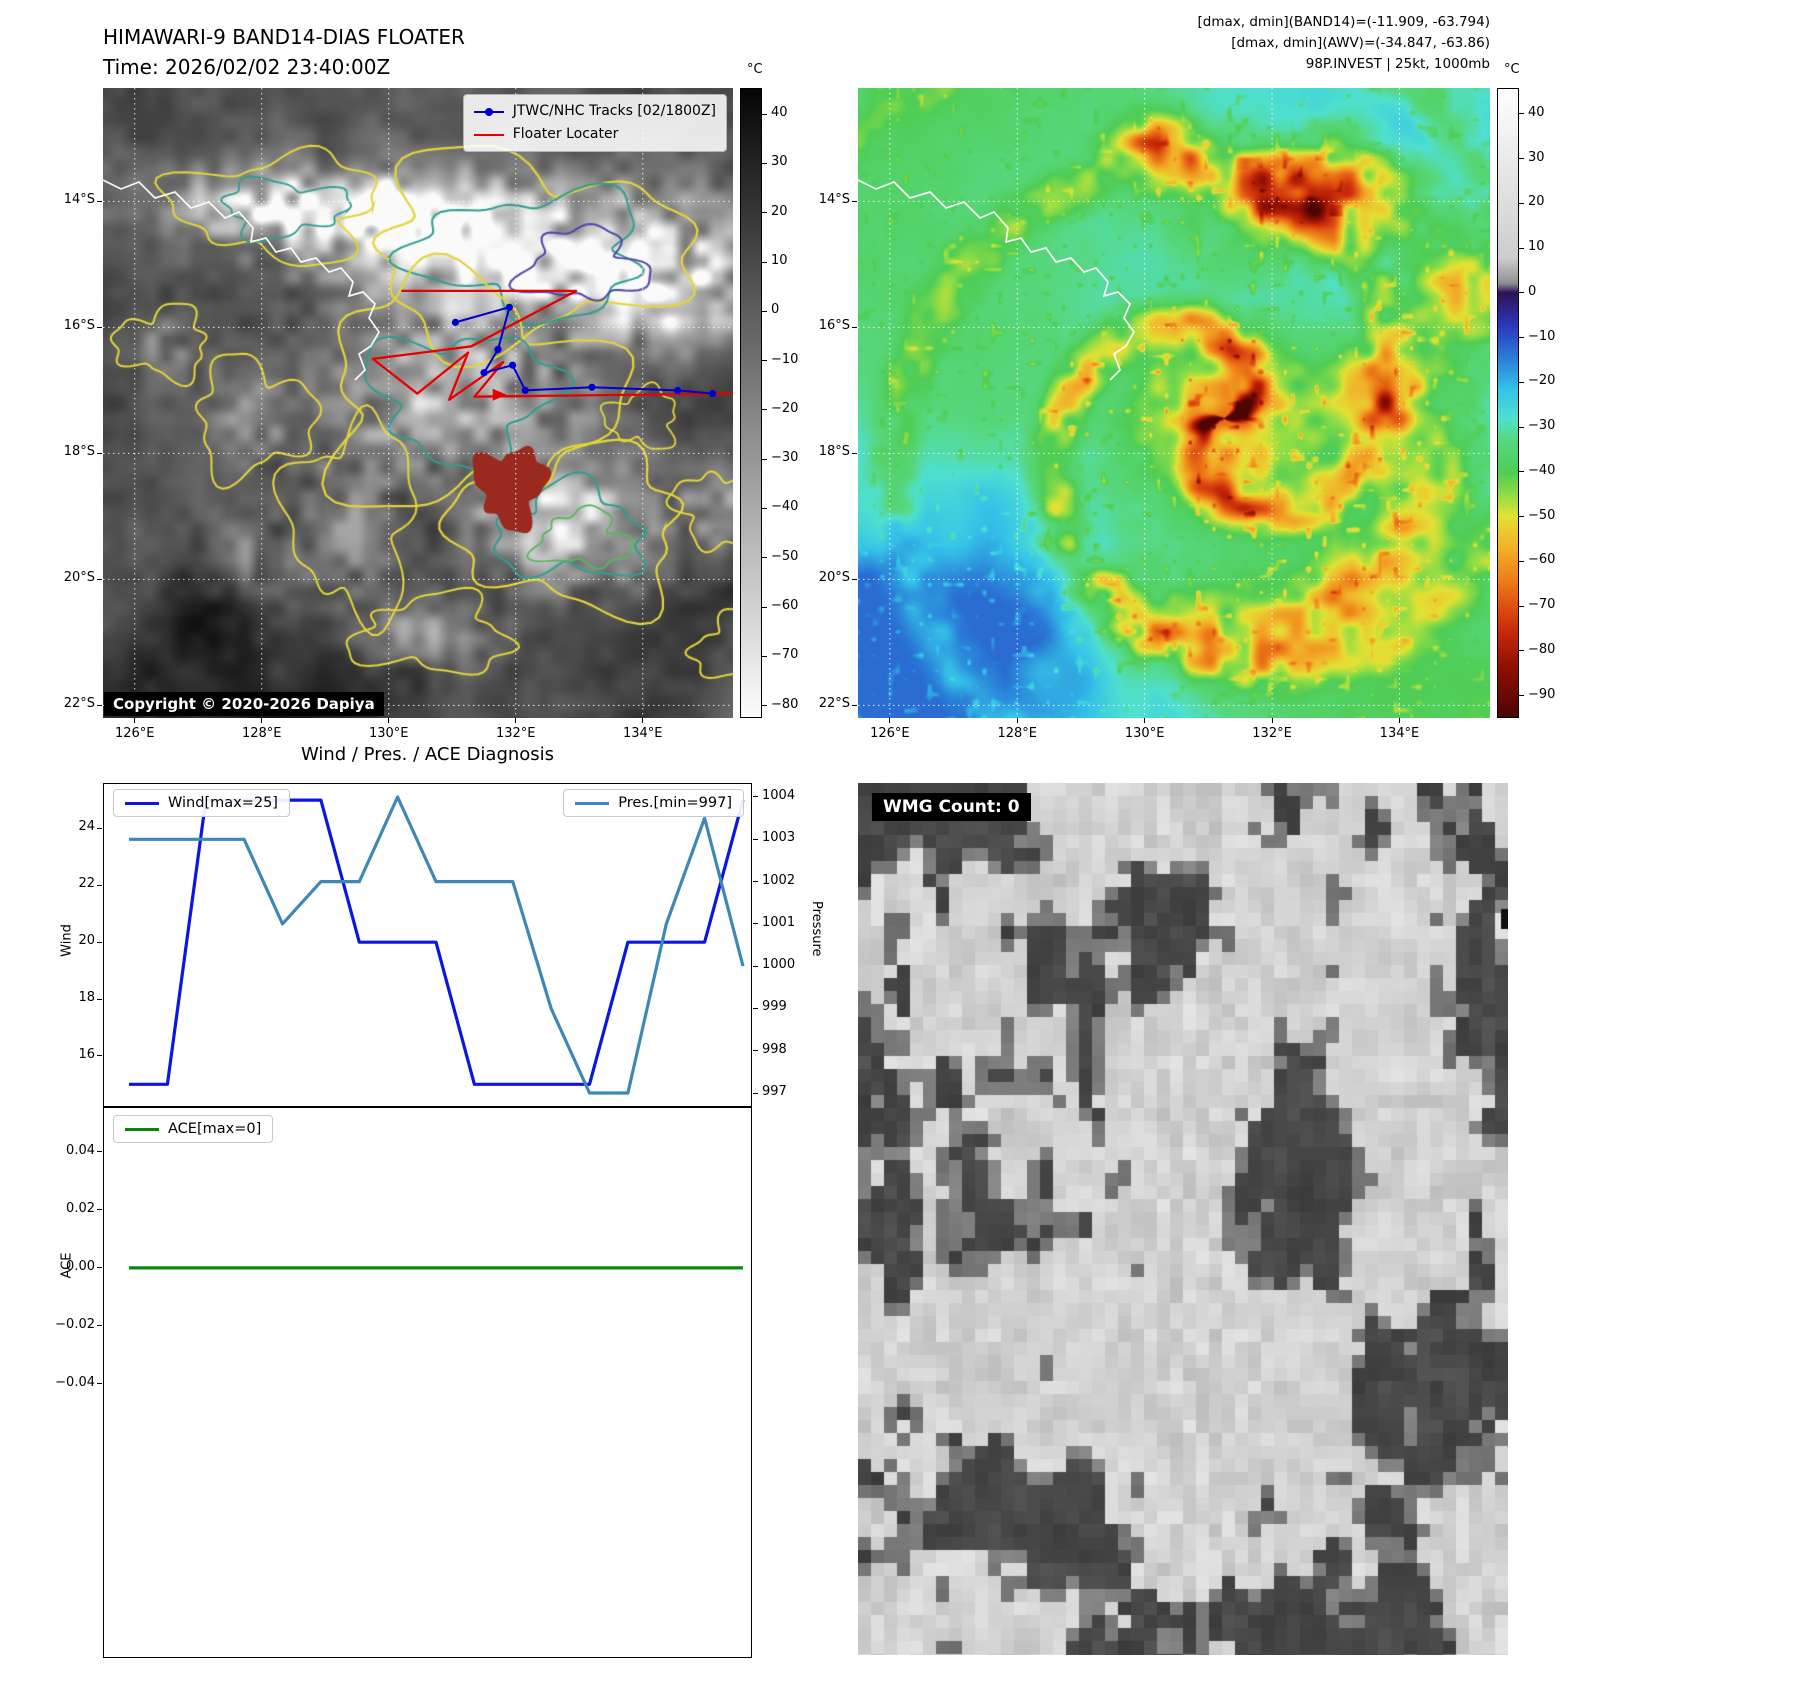  I want to click on ace-chart: ACE[max=0] ACE 0.04 0.02 0.00 −0.02 −0.04, so click(403, 1382).